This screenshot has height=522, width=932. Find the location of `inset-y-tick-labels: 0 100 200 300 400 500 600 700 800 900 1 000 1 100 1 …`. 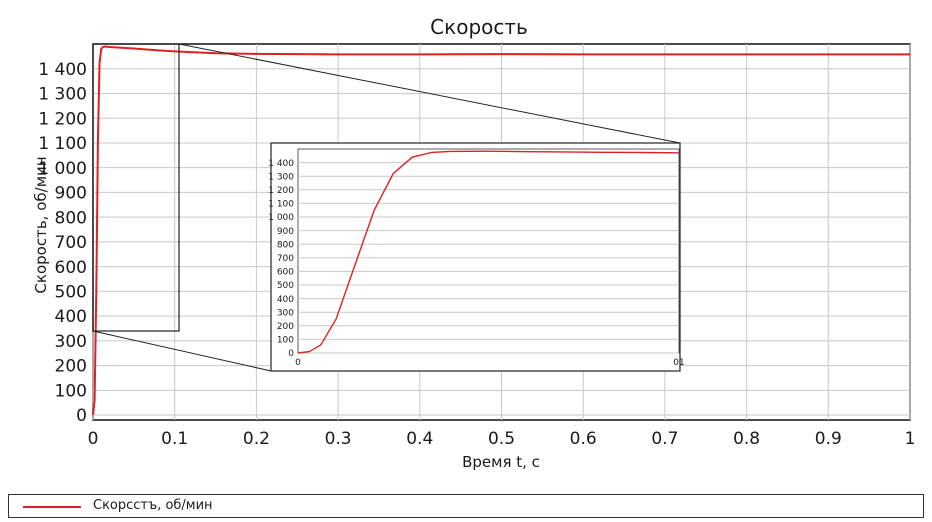

inset-y-tick-labels: 0 100 200 300 400 500 600 700 800 900 1 000 1 100 1 … is located at coordinates (281, 259).